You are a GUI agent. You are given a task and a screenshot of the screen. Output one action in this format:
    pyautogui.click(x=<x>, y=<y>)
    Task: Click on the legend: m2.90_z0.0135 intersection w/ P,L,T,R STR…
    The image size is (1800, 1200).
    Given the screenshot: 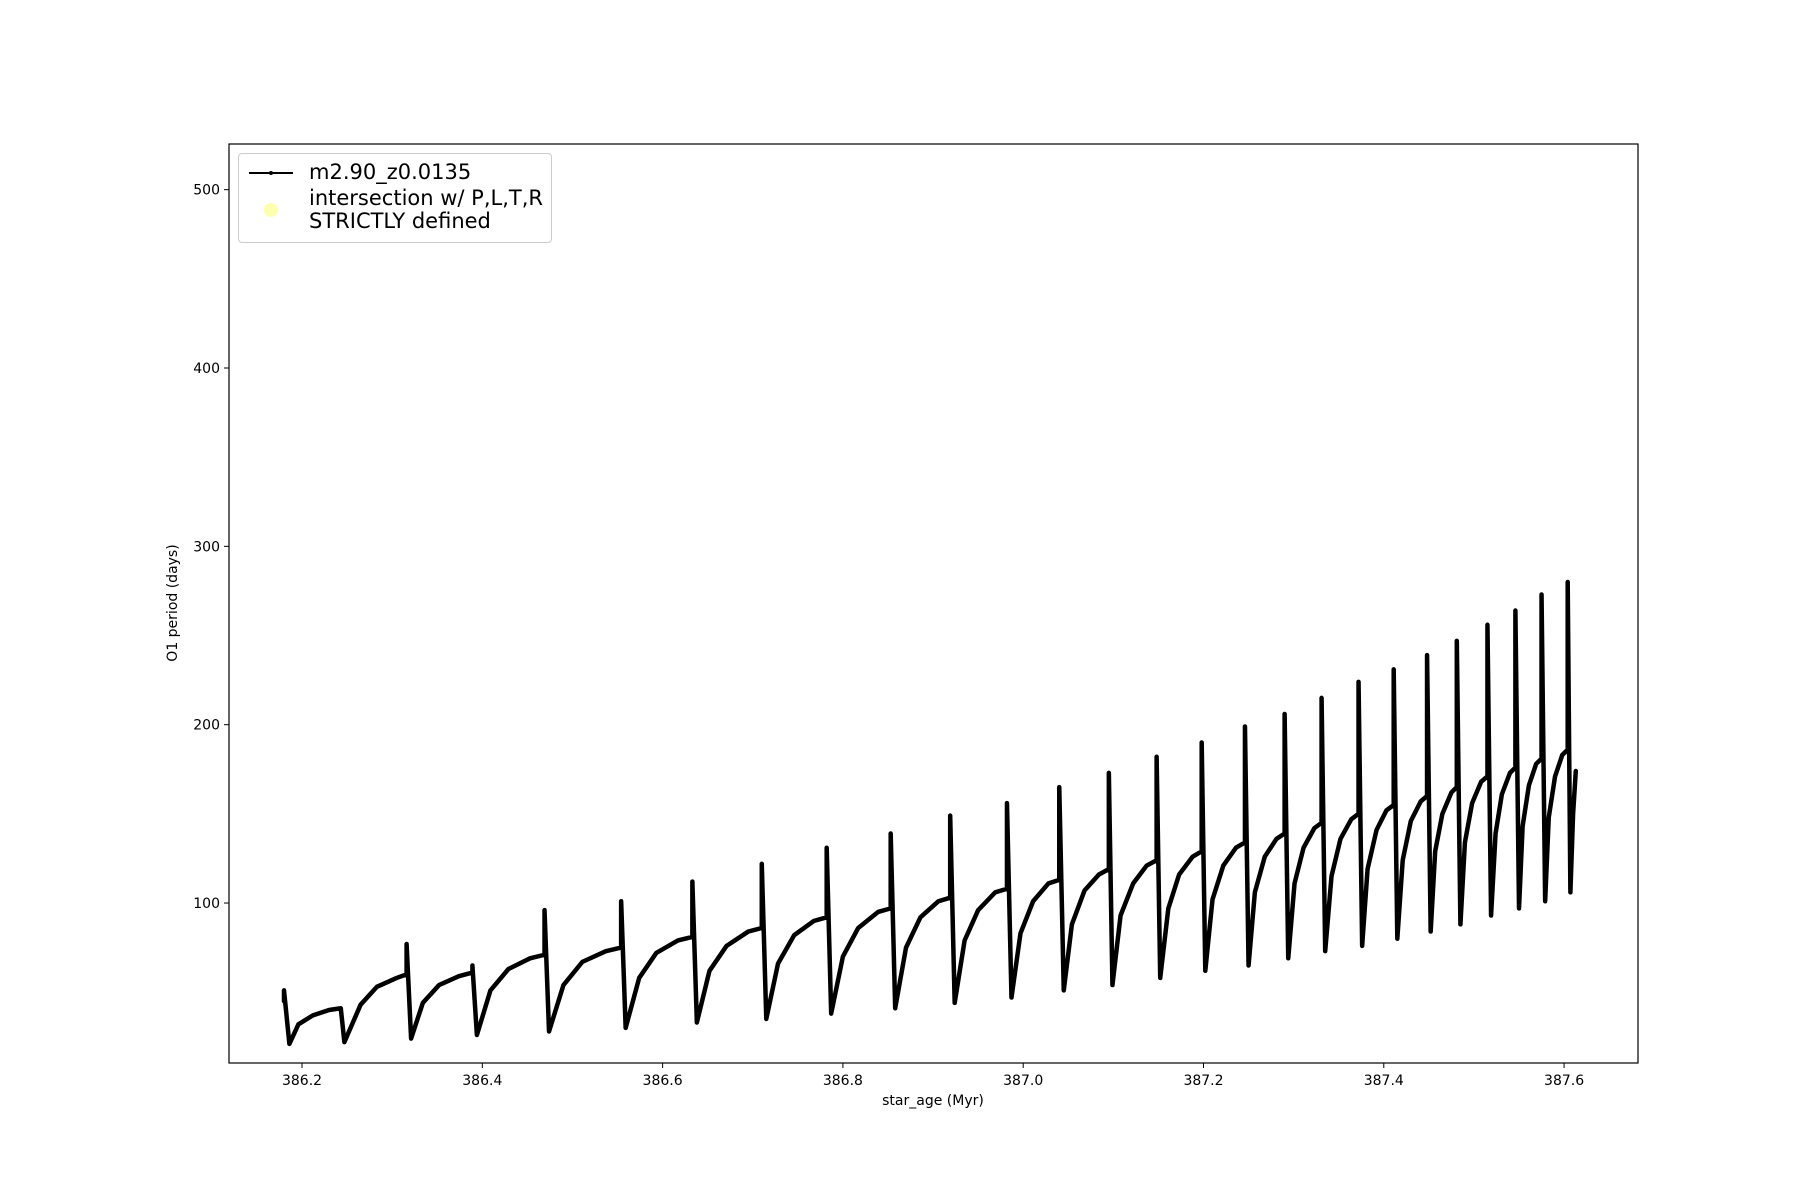 What is the action you would take?
    pyautogui.click(x=395, y=198)
    